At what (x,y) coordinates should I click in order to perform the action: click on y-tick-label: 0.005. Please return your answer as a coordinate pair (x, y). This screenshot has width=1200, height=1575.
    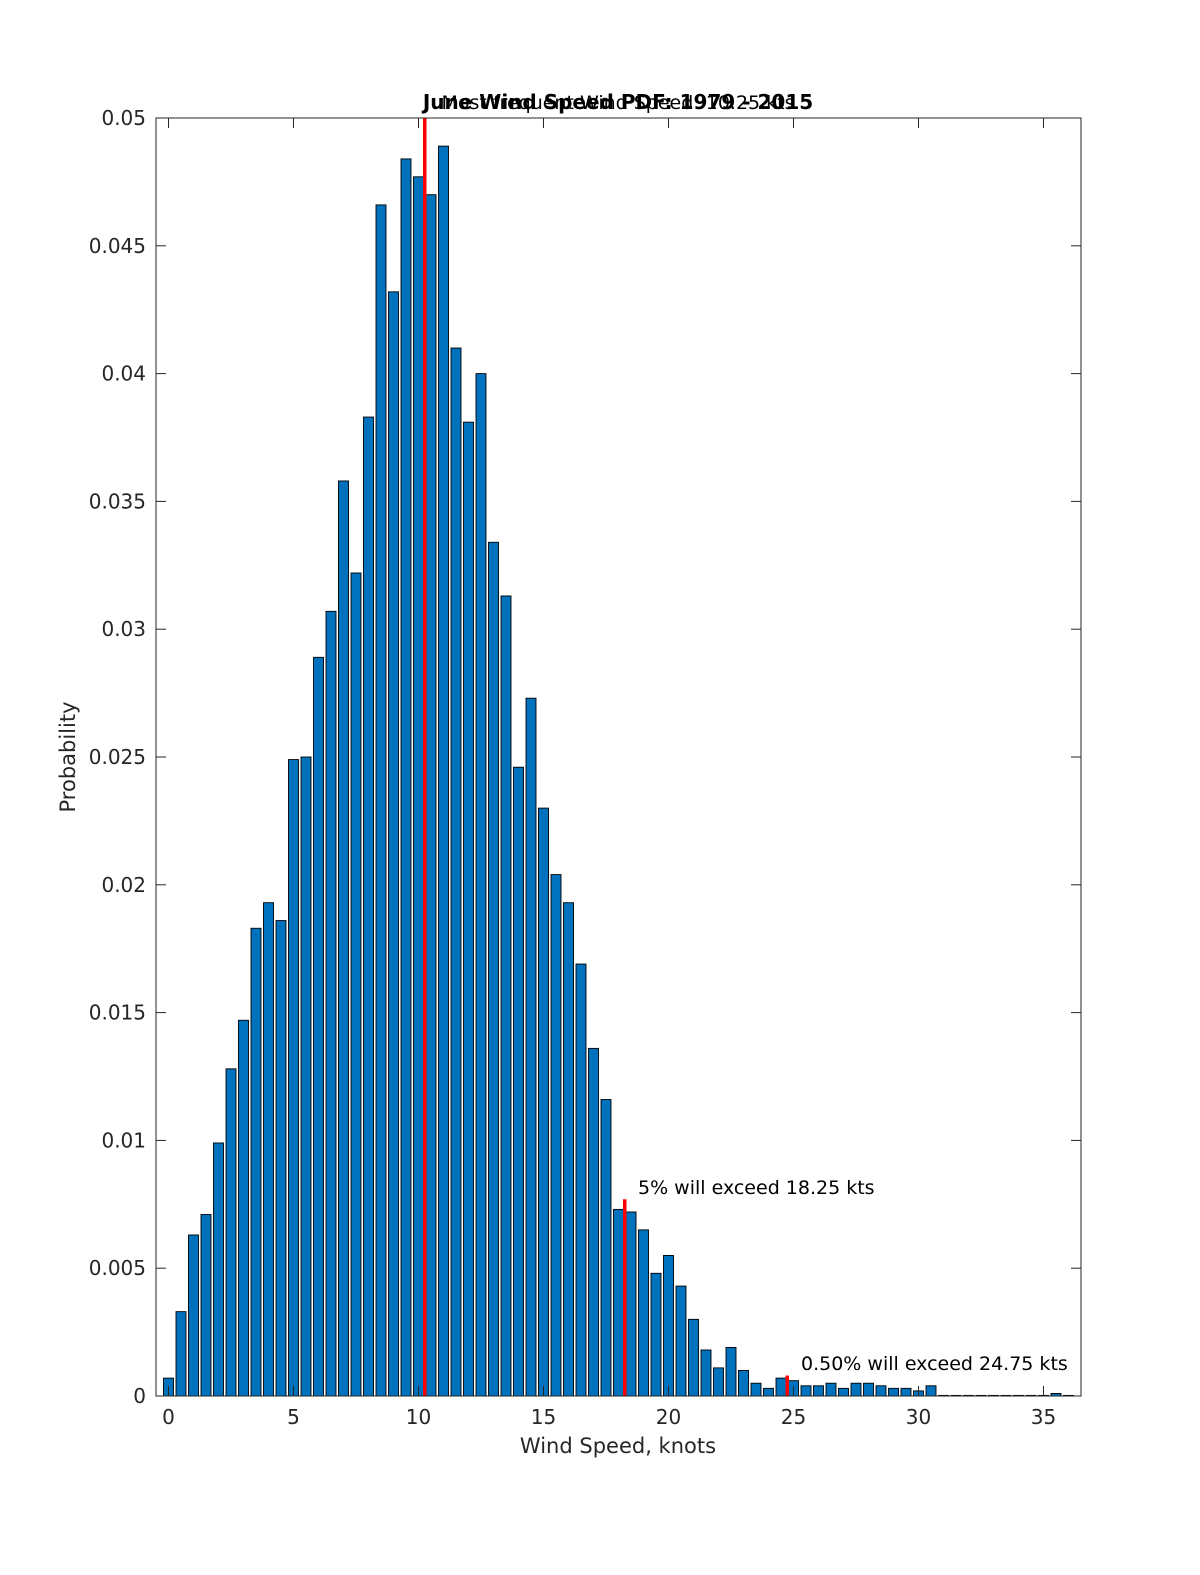
    Looking at the image, I should click on (117, 1268).